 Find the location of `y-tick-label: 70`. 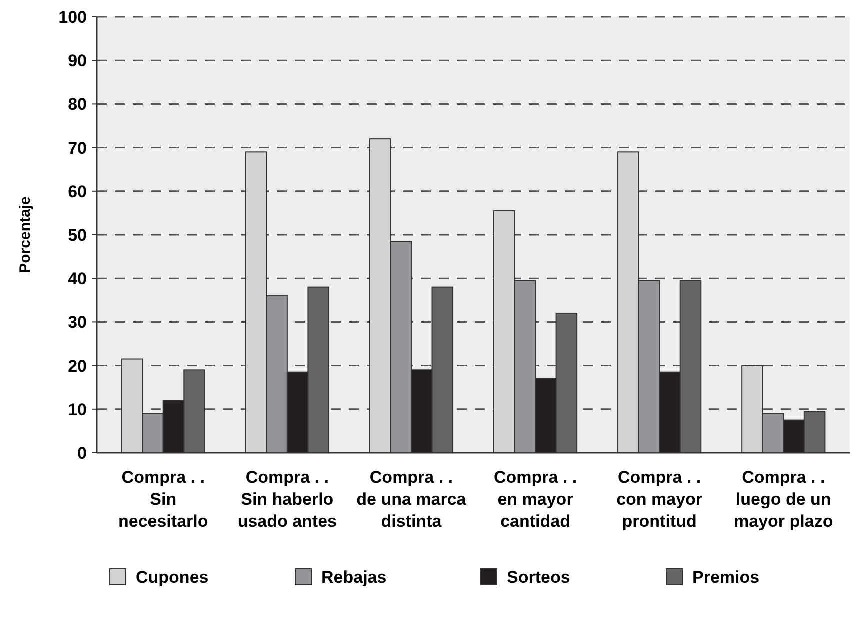

y-tick-label: 70 is located at coordinates (77, 148).